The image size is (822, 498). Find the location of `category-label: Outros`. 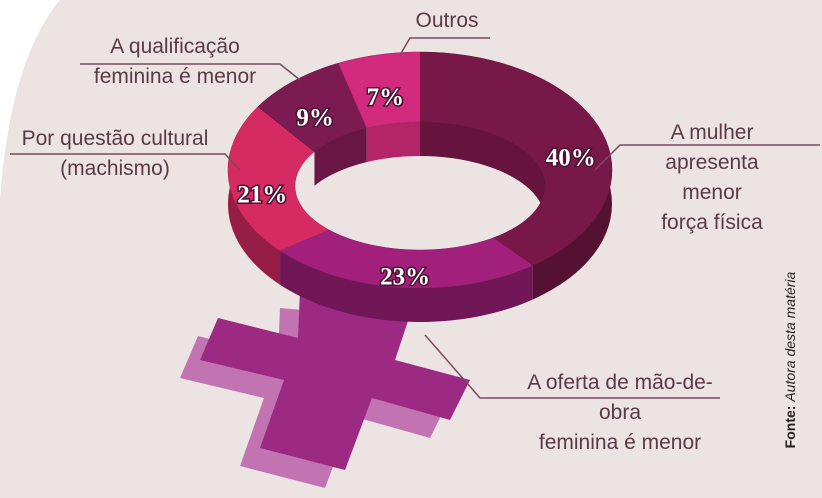

category-label: Outros is located at coordinates (447, 20).